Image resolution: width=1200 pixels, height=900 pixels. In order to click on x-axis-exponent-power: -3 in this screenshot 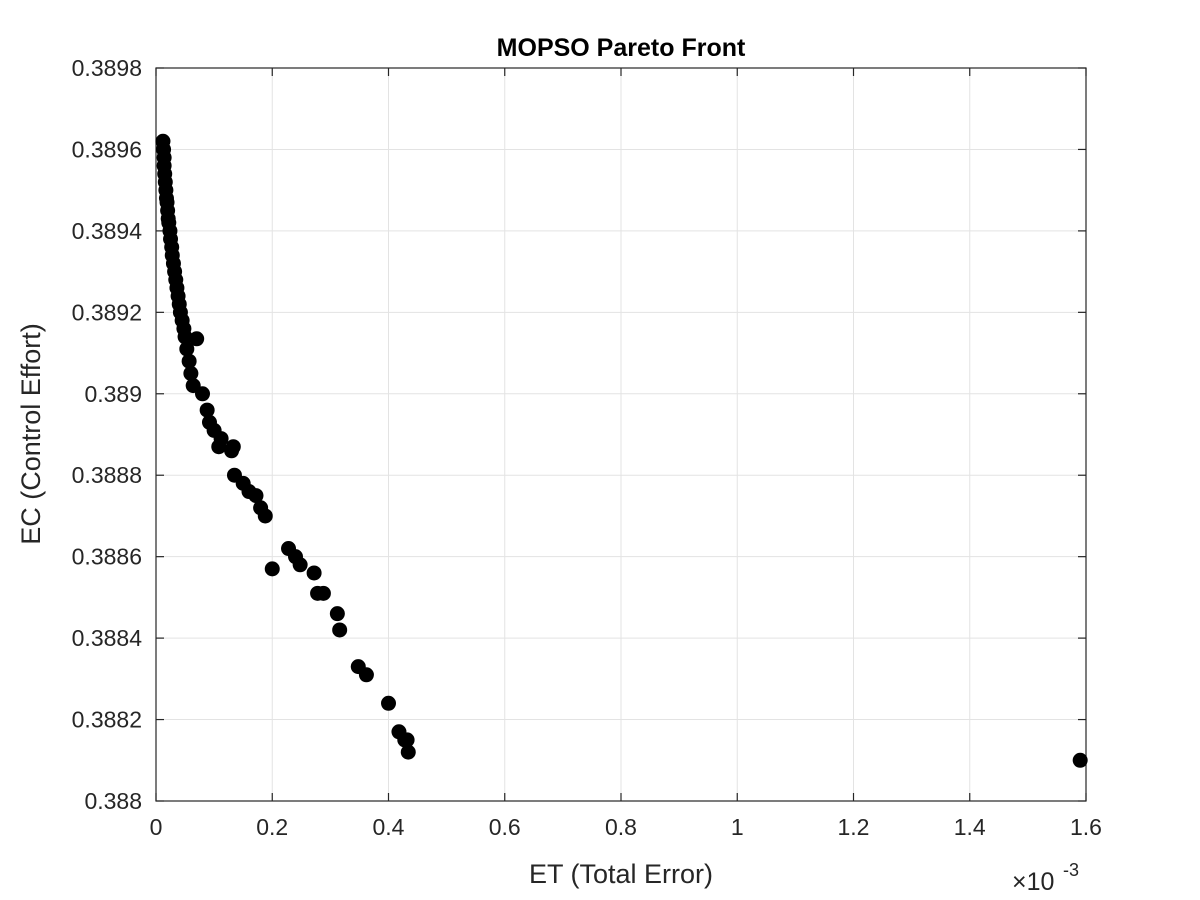, I will do `click(1071, 870)`.